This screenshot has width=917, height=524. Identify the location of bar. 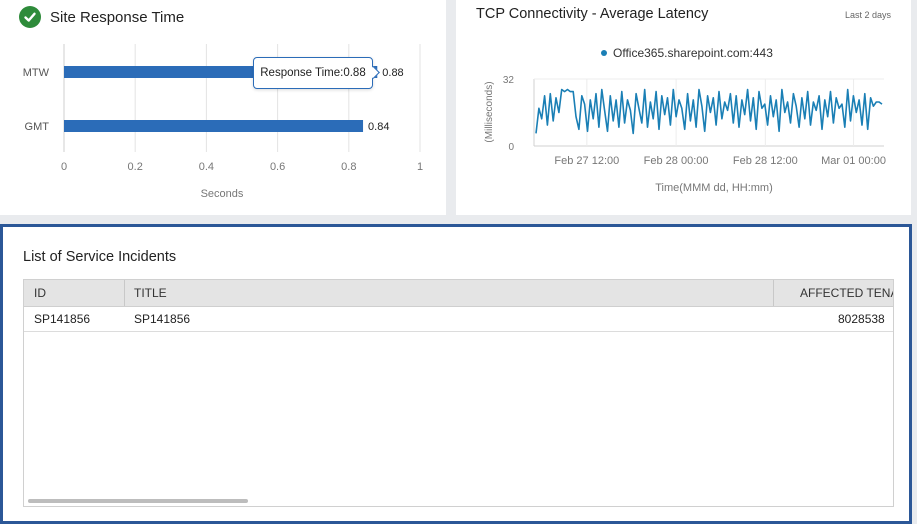
(214, 126).